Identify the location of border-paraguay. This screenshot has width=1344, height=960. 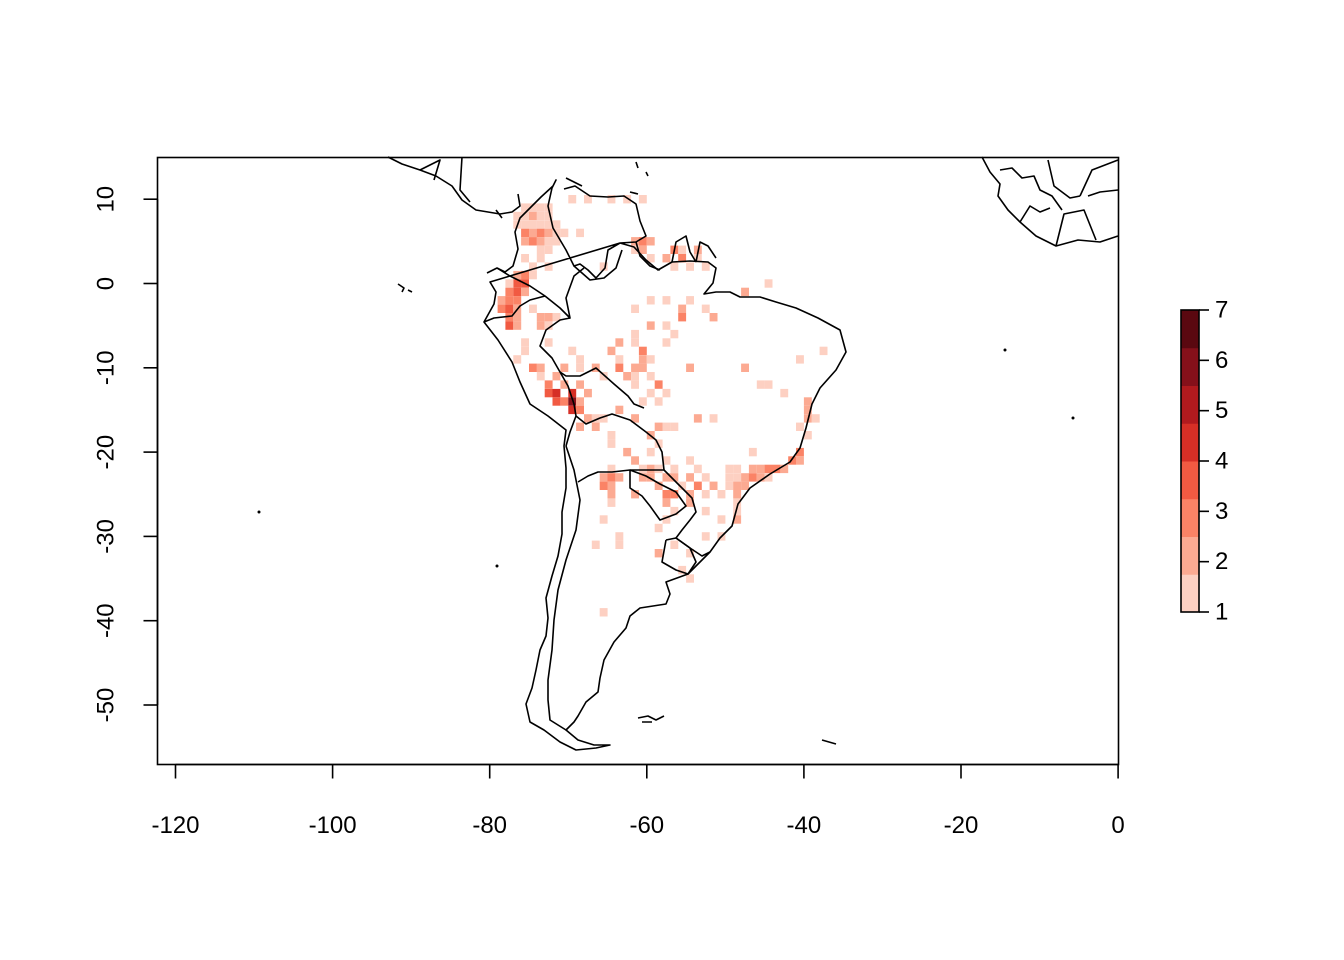
(658, 495).